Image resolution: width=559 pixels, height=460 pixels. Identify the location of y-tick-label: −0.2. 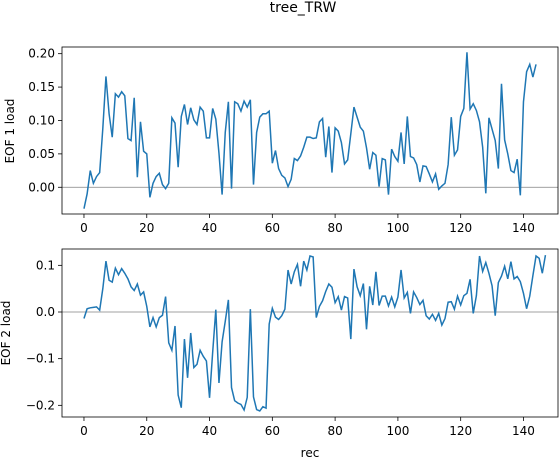
(40, 405).